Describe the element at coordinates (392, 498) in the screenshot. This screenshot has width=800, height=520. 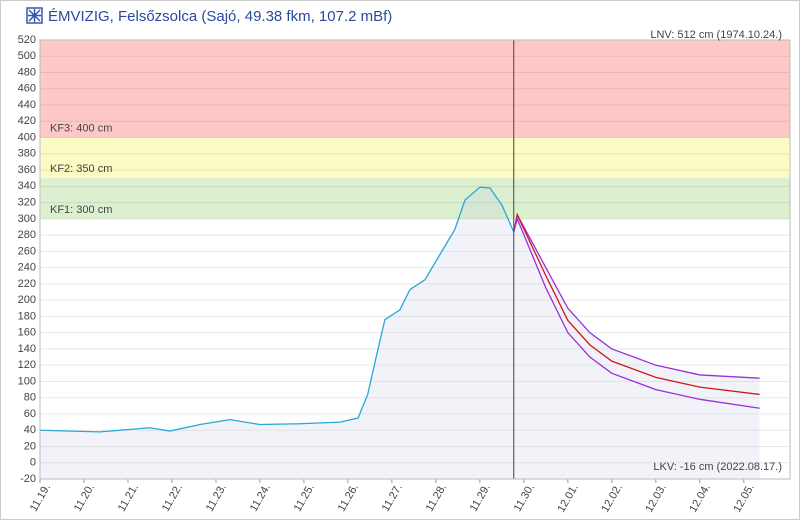
I see `x-tick-label: 11.27.` at that location.